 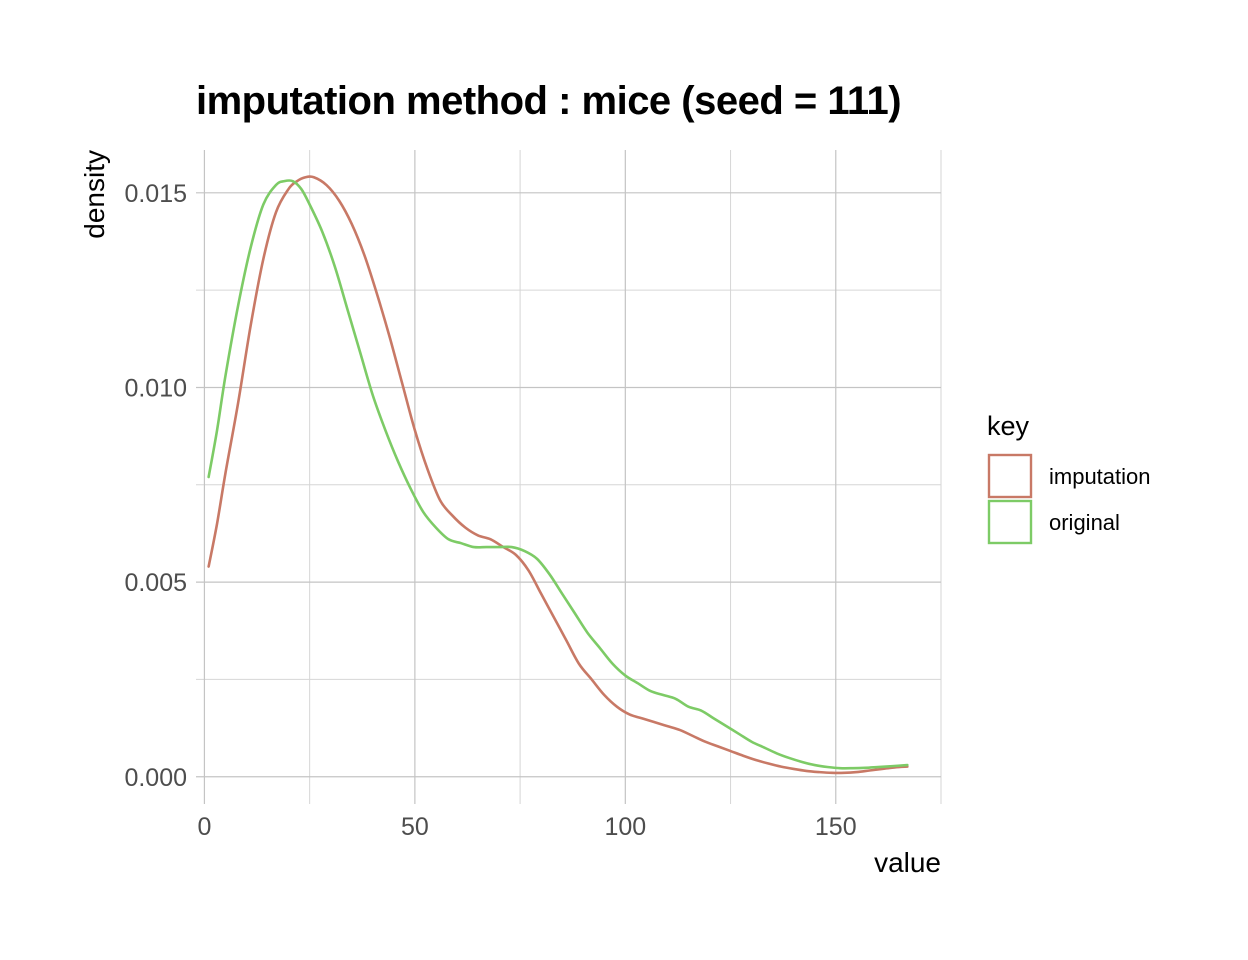 What do you see at coordinates (548, 101) in the screenshot?
I see `chart-title: imputation method : mice (seed = 111)` at bounding box center [548, 101].